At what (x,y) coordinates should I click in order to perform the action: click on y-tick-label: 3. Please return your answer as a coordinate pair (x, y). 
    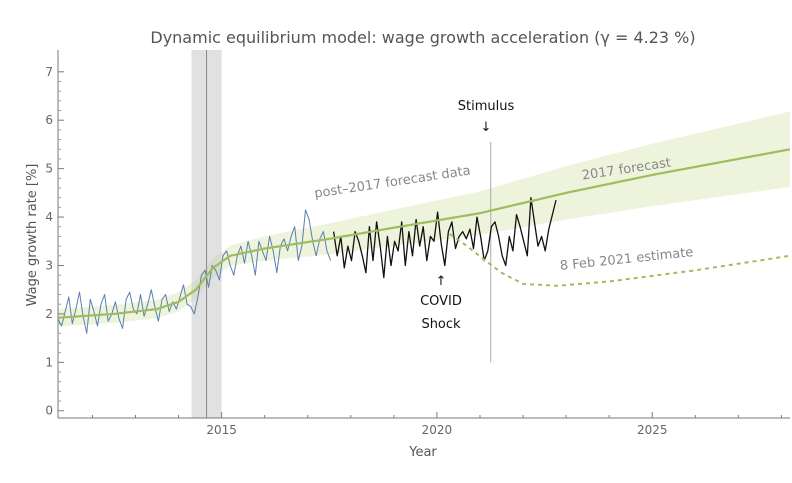
    Looking at the image, I should click on (49, 265).